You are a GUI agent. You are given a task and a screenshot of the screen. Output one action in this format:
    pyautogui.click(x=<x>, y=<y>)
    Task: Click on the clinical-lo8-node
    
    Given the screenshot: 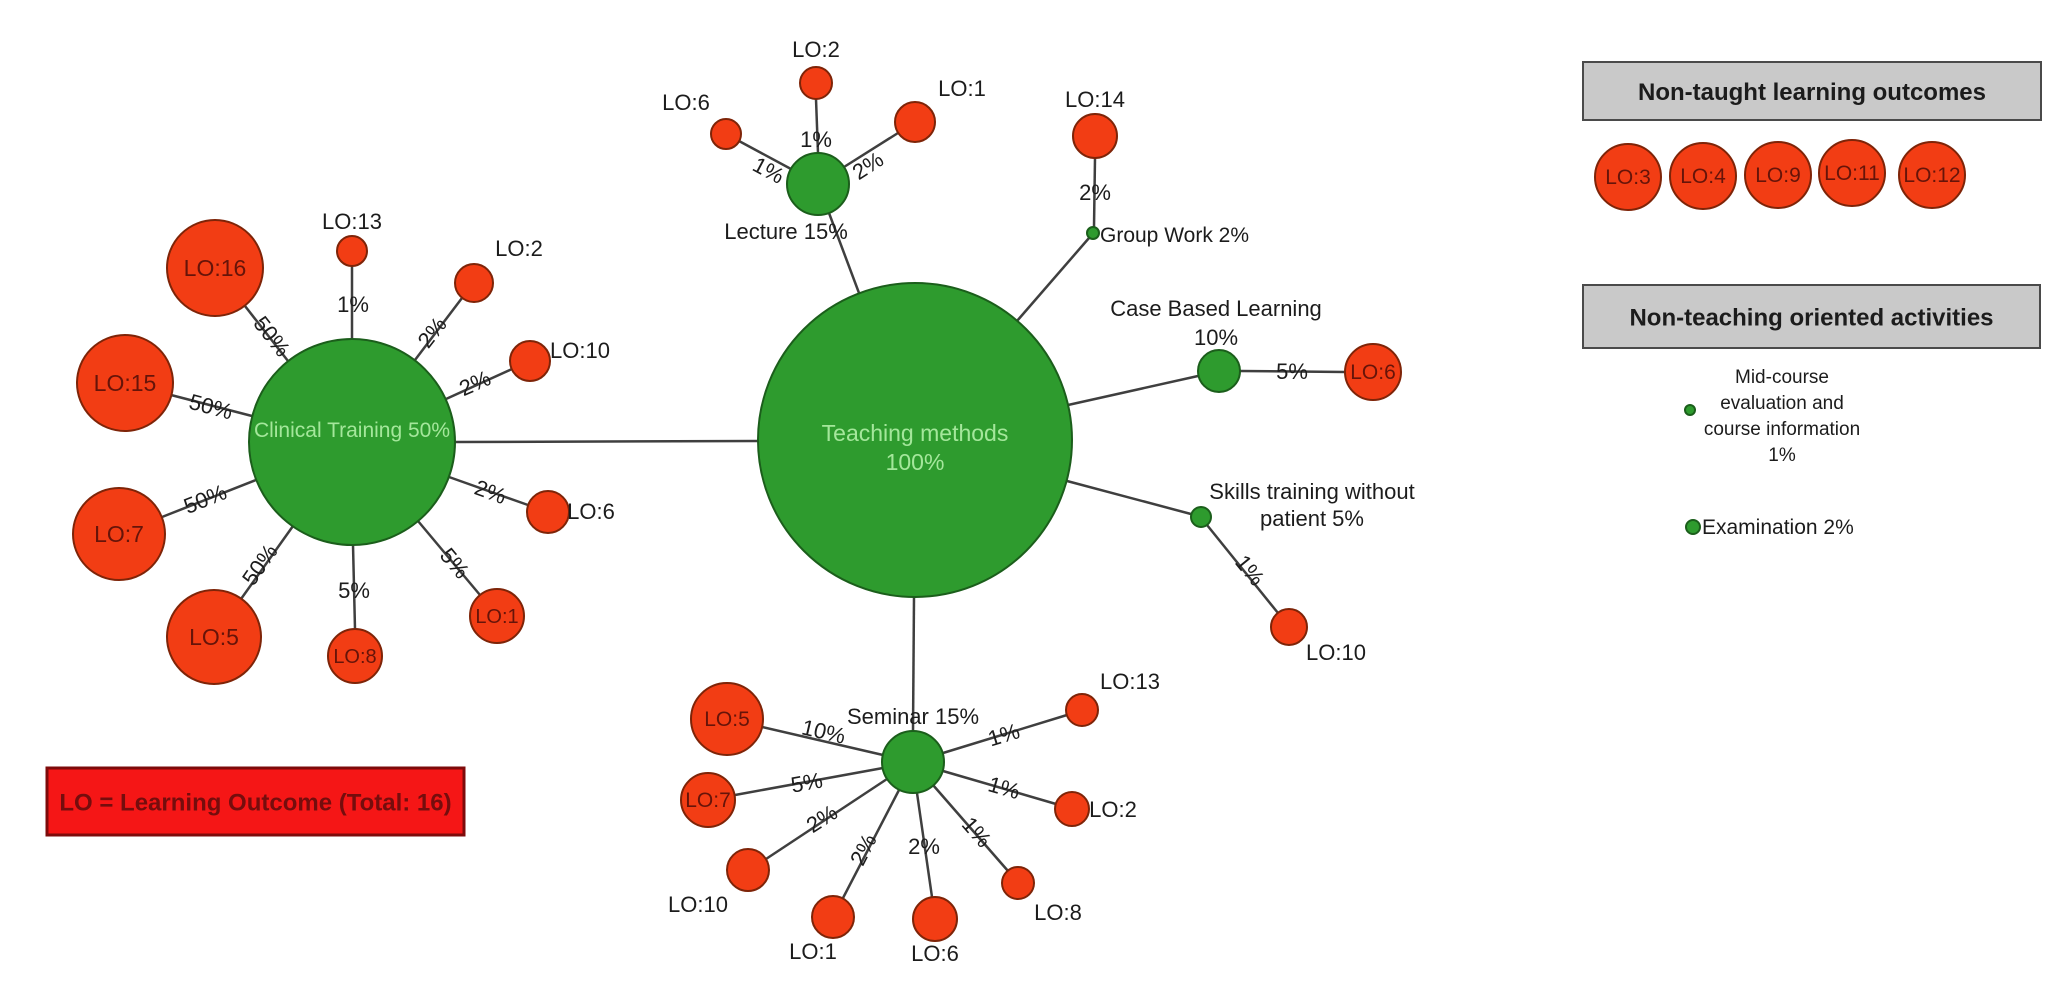 What is the action you would take?
    pyautogui.click(x=355, y=656)
    